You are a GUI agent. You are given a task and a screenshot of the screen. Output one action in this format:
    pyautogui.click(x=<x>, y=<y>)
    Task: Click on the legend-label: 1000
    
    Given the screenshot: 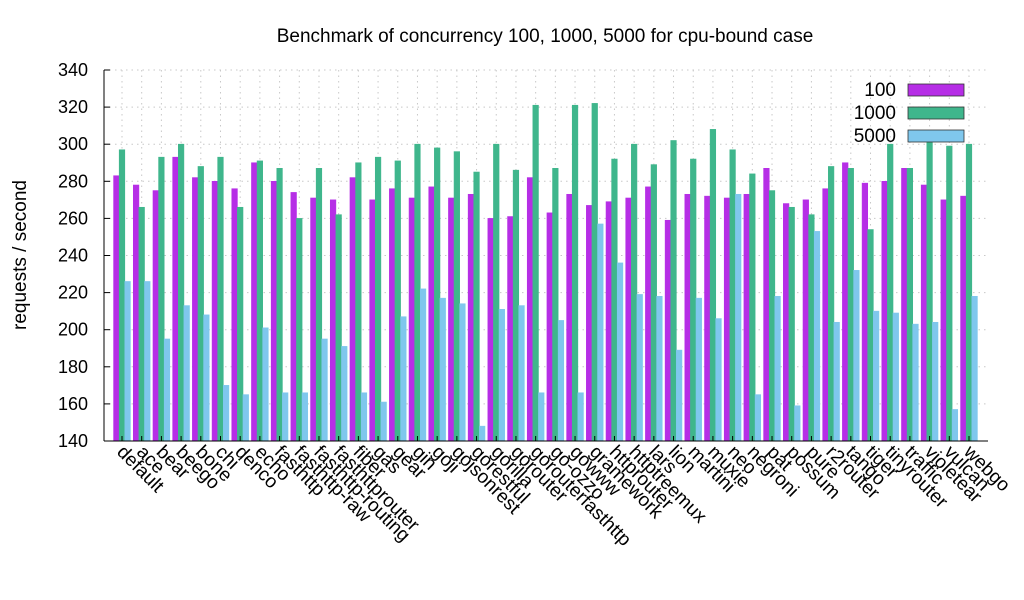 What is the action you would take?
    pyautogui.click(x=875, y=113)
    